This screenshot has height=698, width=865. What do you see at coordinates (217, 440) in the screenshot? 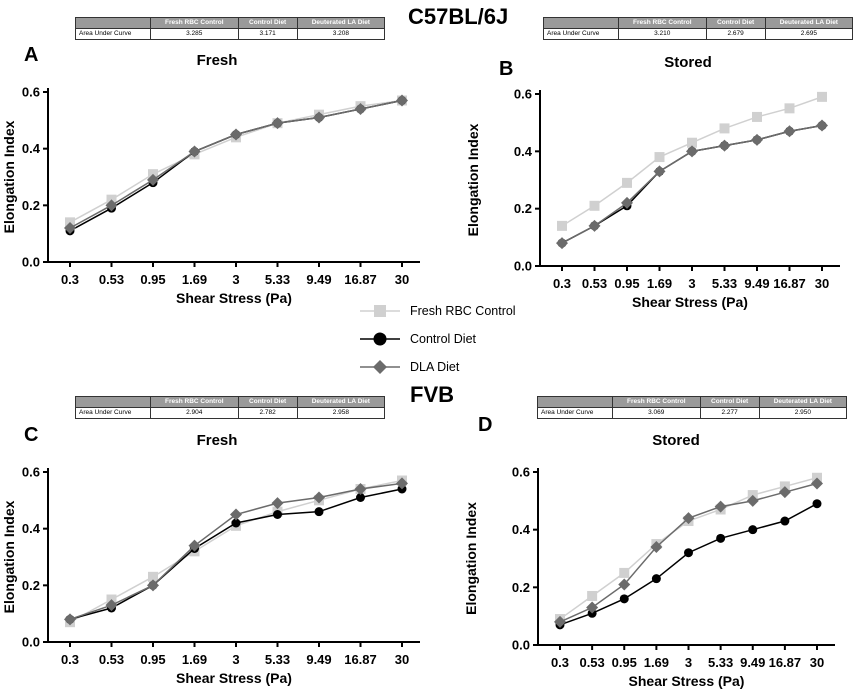
I see `chart-title-c: Fresh` at bounding box center [217, 440].